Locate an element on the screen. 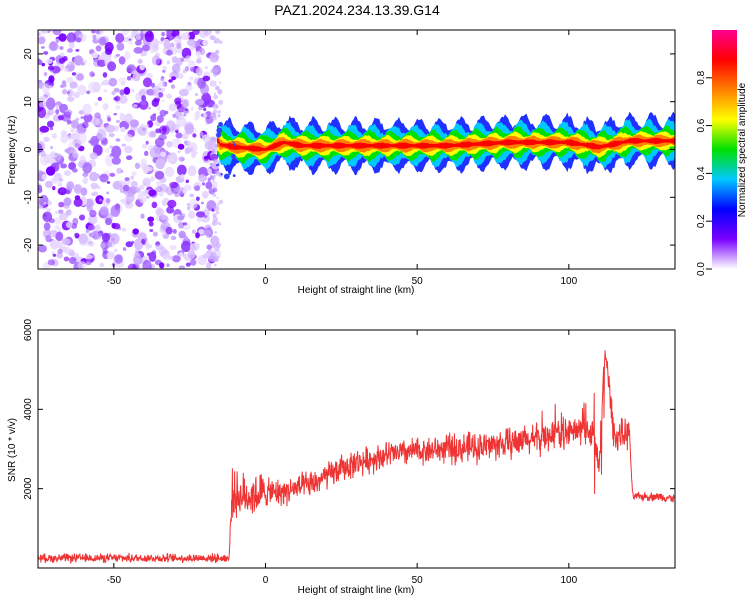 Image resolution: width=750 pixels, height=600 pixels. y-tick-label: 6000 is located at coordinates (28, 329).